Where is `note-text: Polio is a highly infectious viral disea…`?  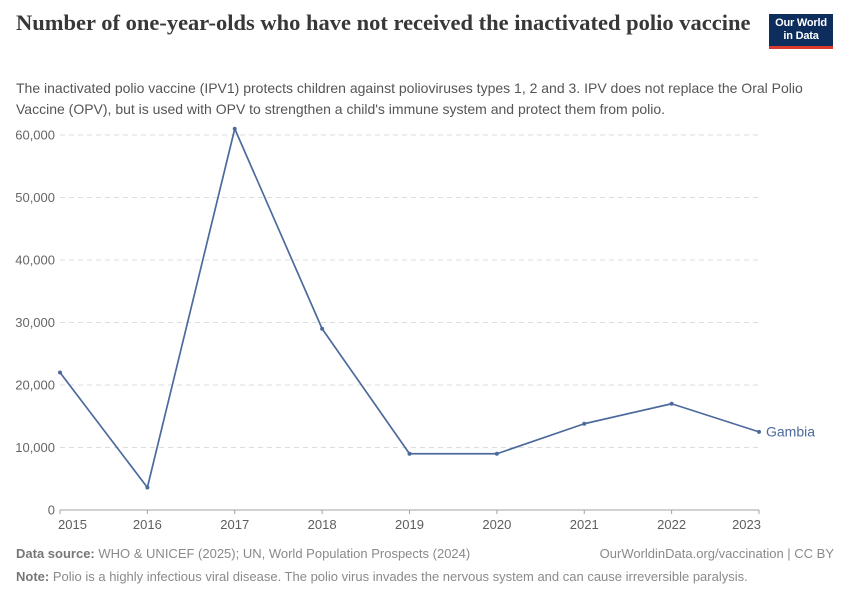 note-text: Polio is a highly infectious viral disea… is located at coordinates (400, 576).